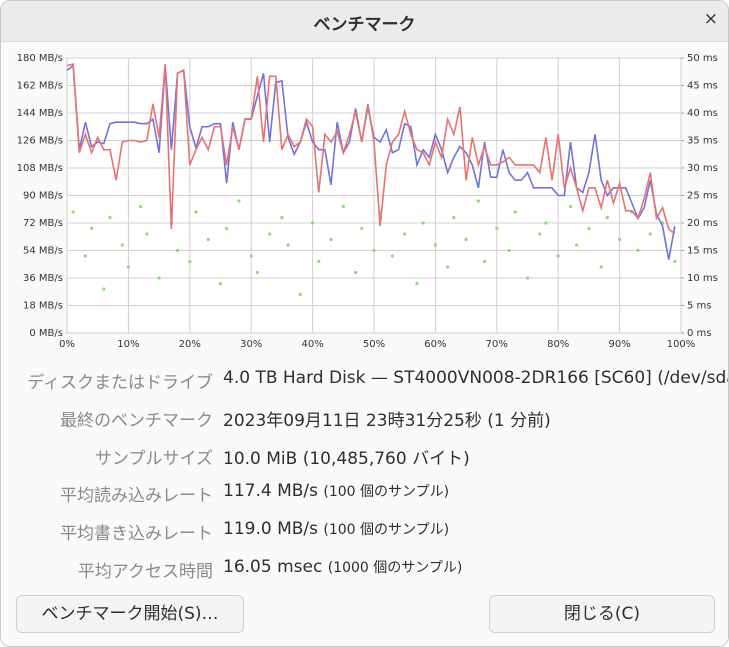 This screenshot has height=647, width=729. What do you see at coordinates (346, 459) in the screenshot?
I see `info-value-text: 10.0 MiB (10,485,760 バイト)` at bounding box center [346, 459].